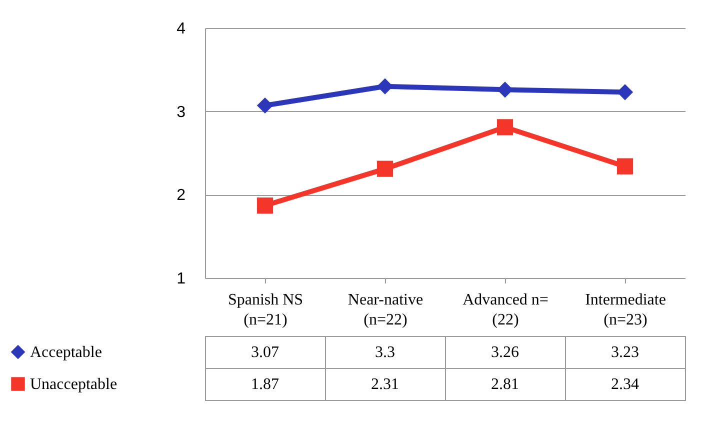  I want to click on y-tick-label: 3, so click(181, 112).